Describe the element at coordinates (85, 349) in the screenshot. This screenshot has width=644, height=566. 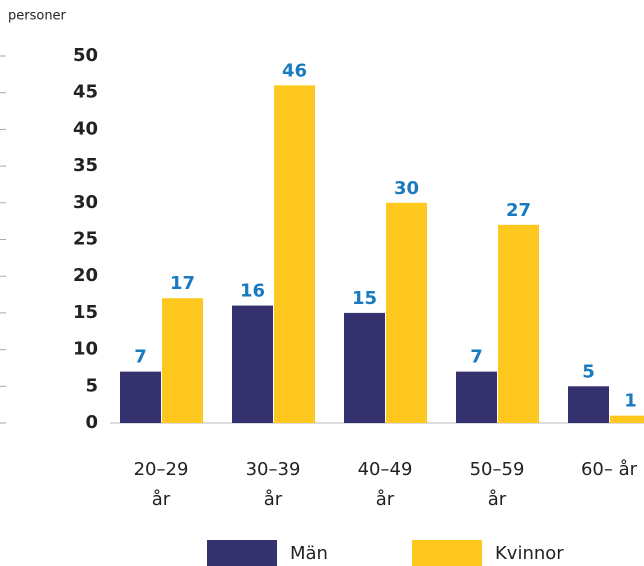
I see `y-tick-label: 10` at that location.